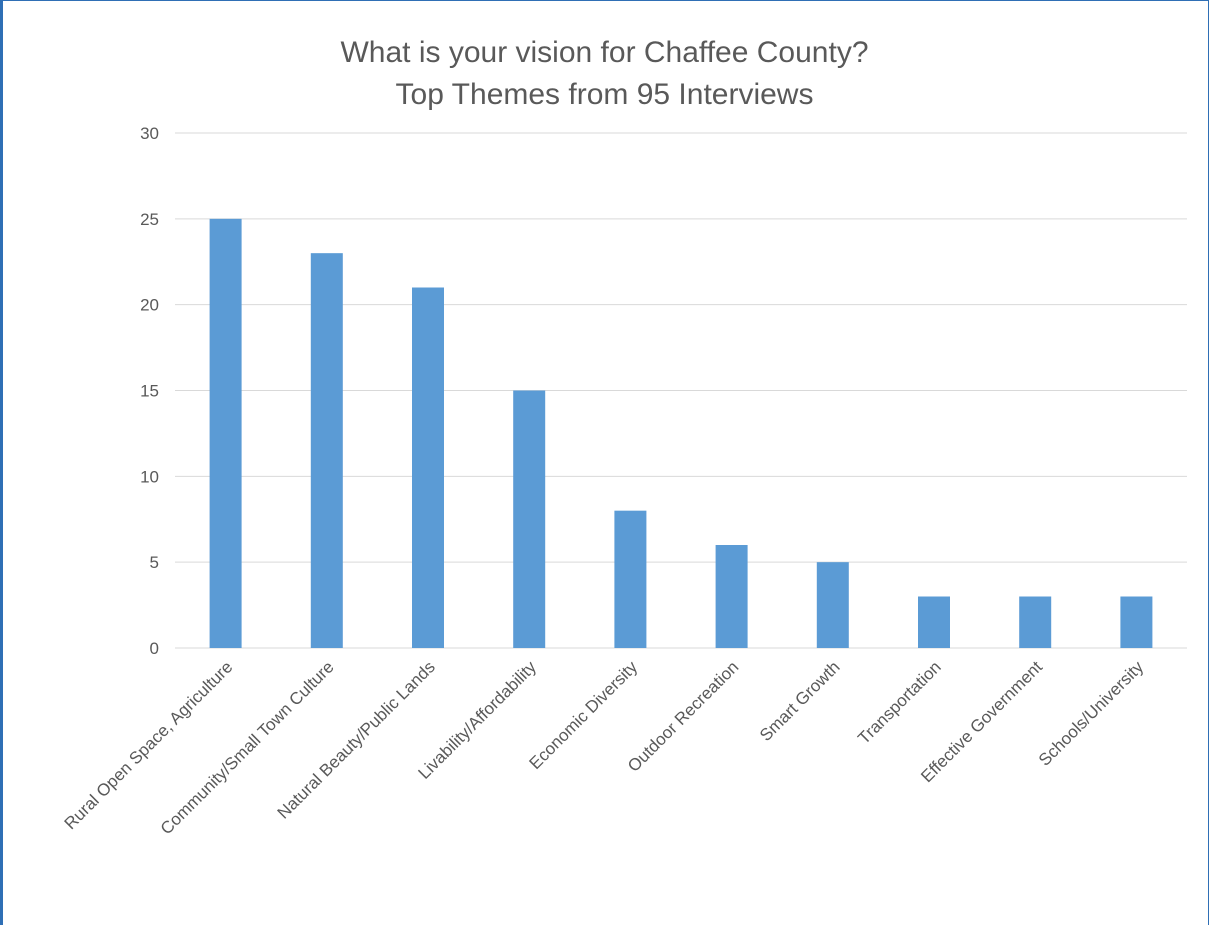  What do you see at coordinates (1091, 713) in the screenshot?
I see `x-tick-label: Schools/University` at bounding box center [1091, 713].